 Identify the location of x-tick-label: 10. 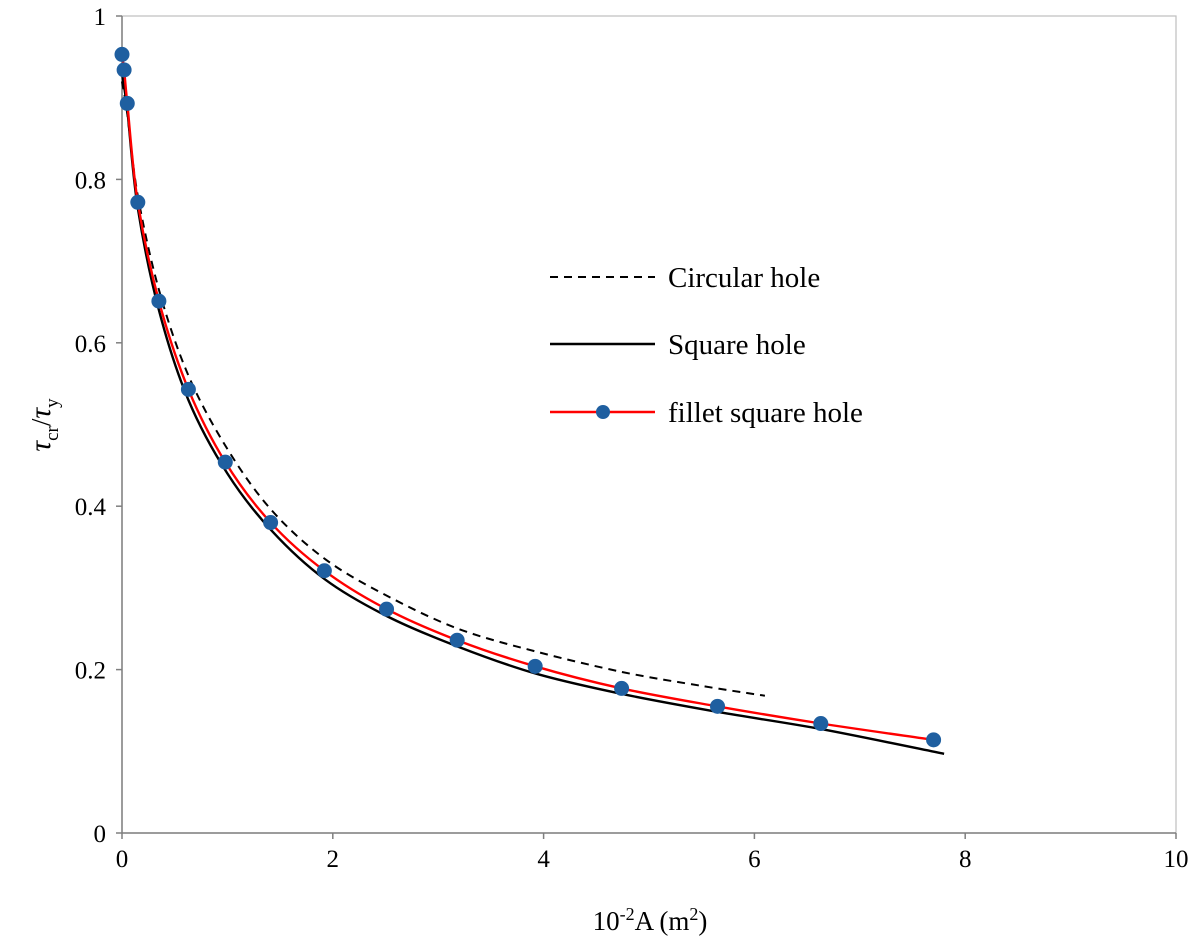
(1176, 859).